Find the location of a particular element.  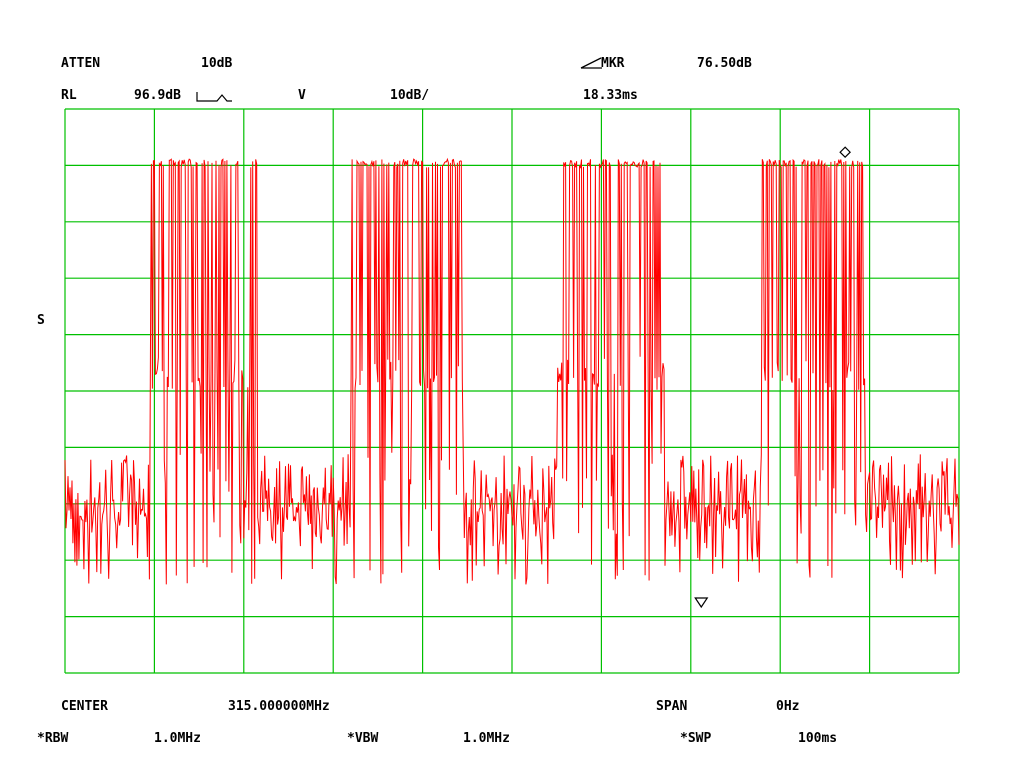

center-label: CENTER is located at coordinates (84, 706).